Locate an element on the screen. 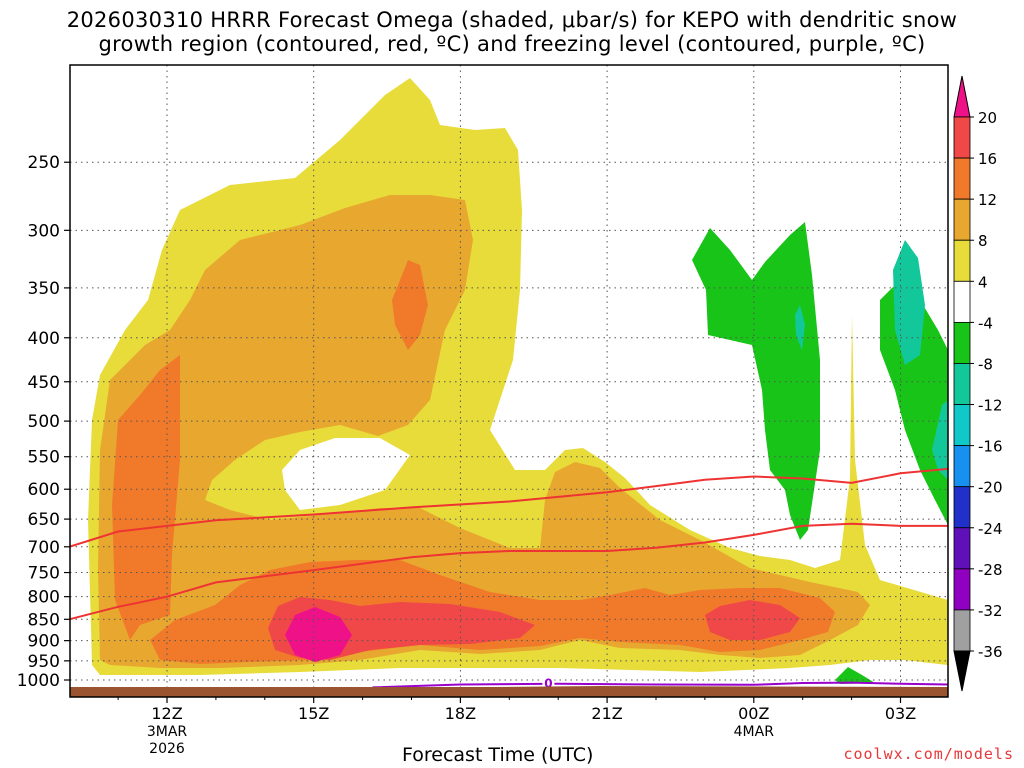 This screenshot has height=768, width=1024. y-tick-label: 600 is located at coordinates (44, 490).